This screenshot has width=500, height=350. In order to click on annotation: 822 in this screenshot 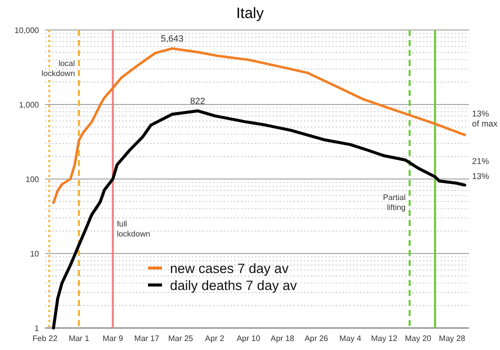, I will do `click(198, 101)`.